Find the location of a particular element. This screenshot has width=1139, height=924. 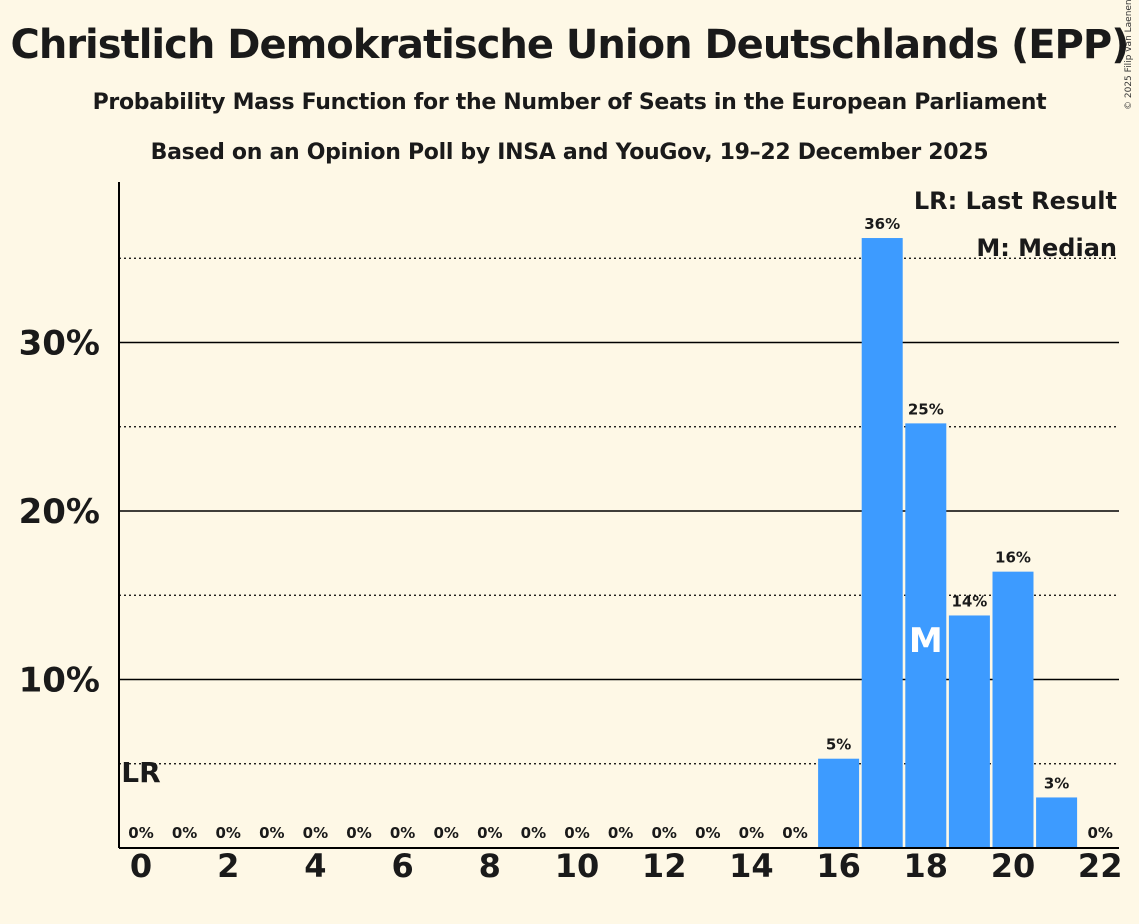

x-tick-label: 6 is located at coordinates (402, 866).